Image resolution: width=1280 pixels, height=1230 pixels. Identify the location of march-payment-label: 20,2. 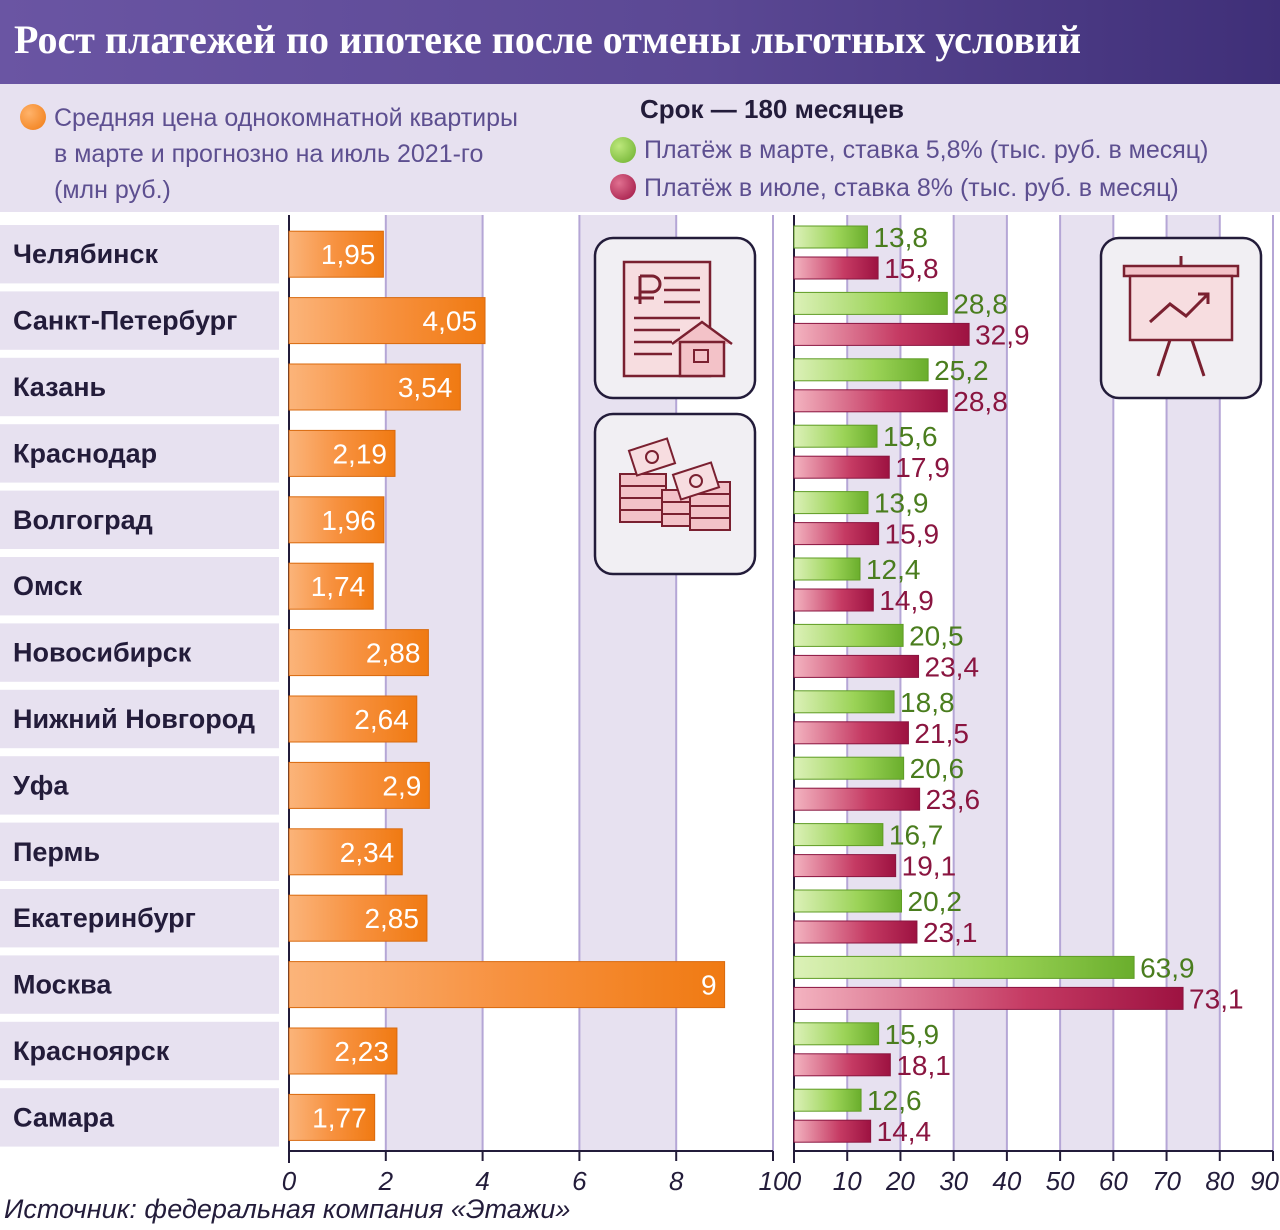
(935, 901).